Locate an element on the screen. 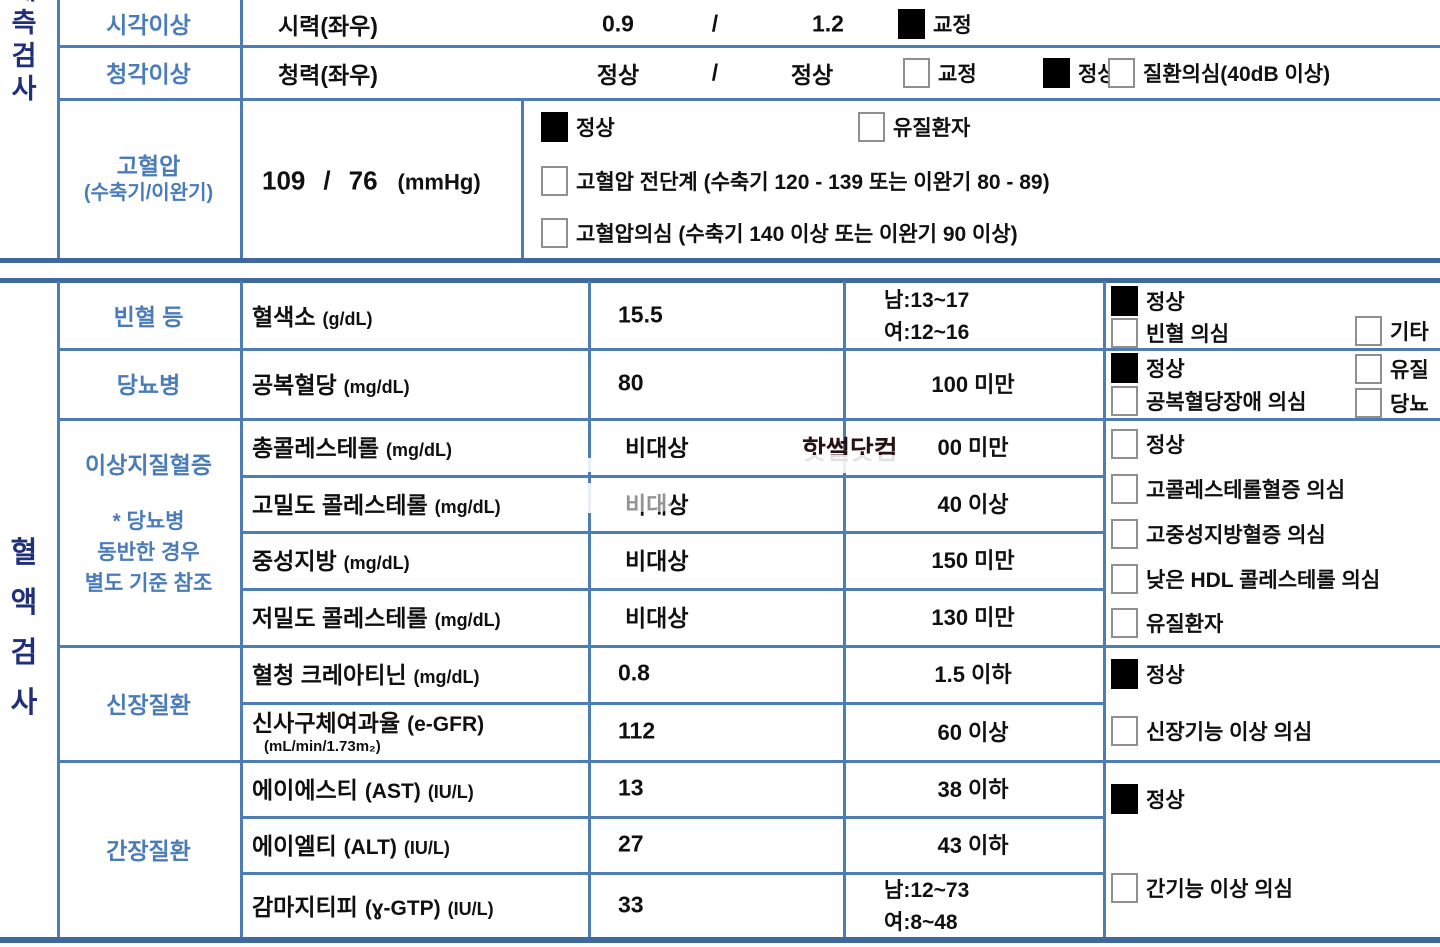  check-anemia-other: 기타 is located at coordinates (1392, 331).